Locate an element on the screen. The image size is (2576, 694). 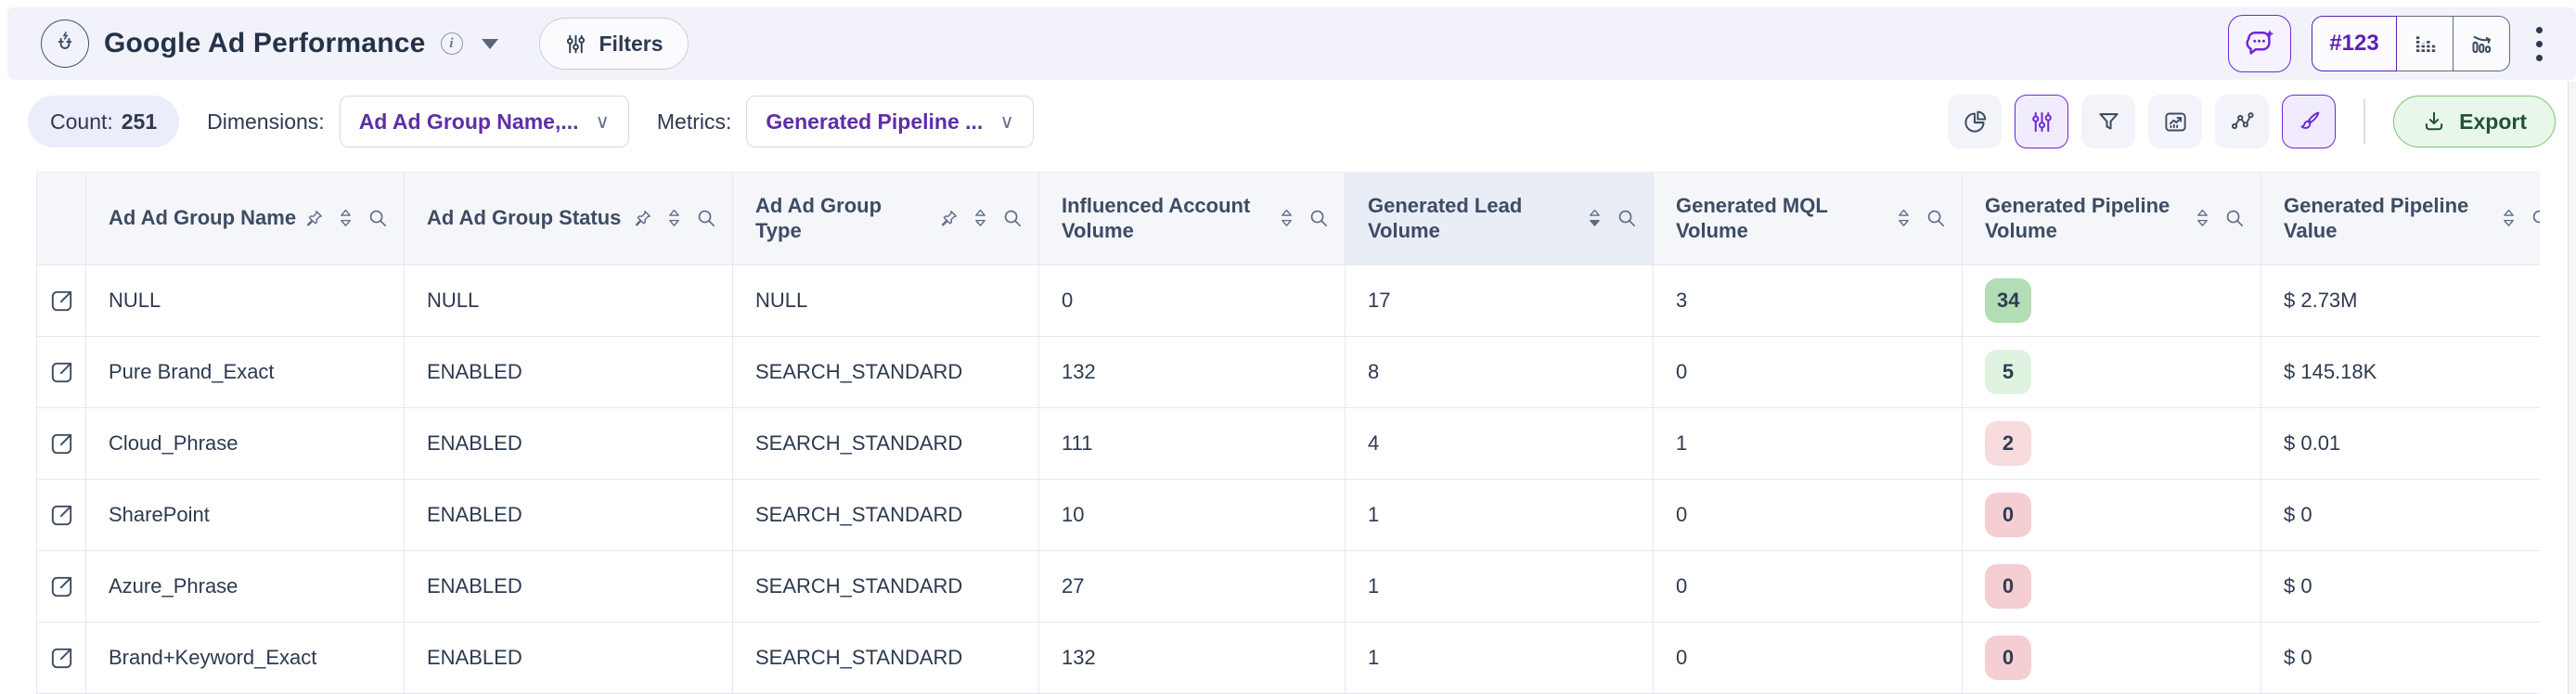
header-cell-influenced_account_volume: Influenced Account Volume is located at coordinates (1192, 219).